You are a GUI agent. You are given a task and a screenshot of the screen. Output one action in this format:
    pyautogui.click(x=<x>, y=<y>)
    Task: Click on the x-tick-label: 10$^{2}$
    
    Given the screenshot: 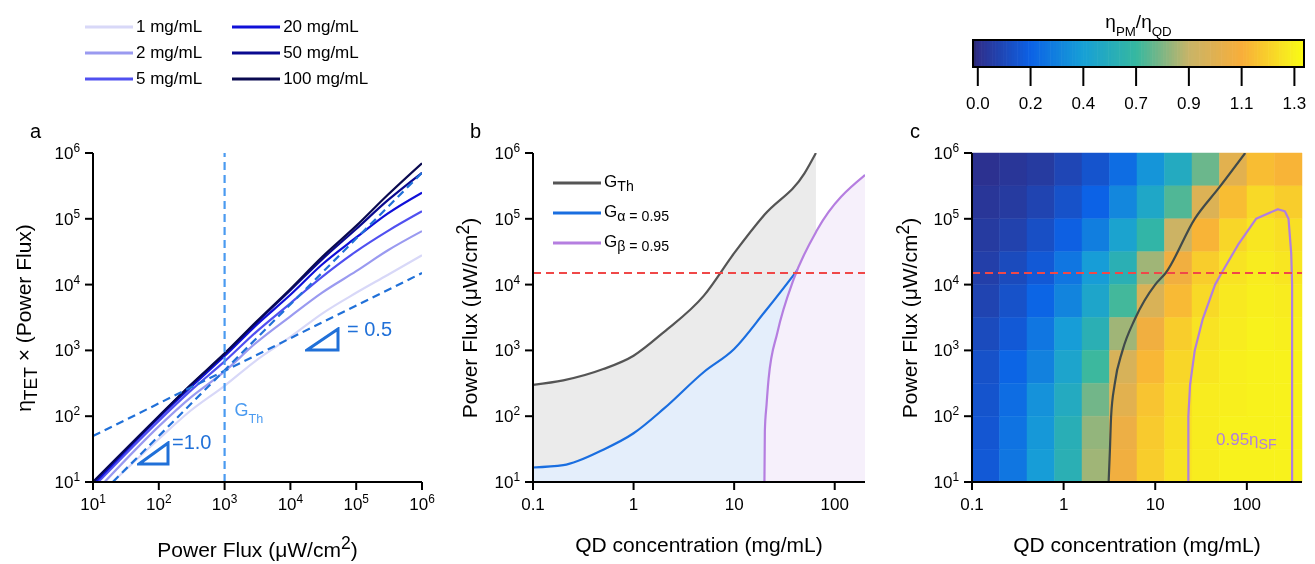 What is the action you would take?
    pyautogui.click(x=159, y=503)
    